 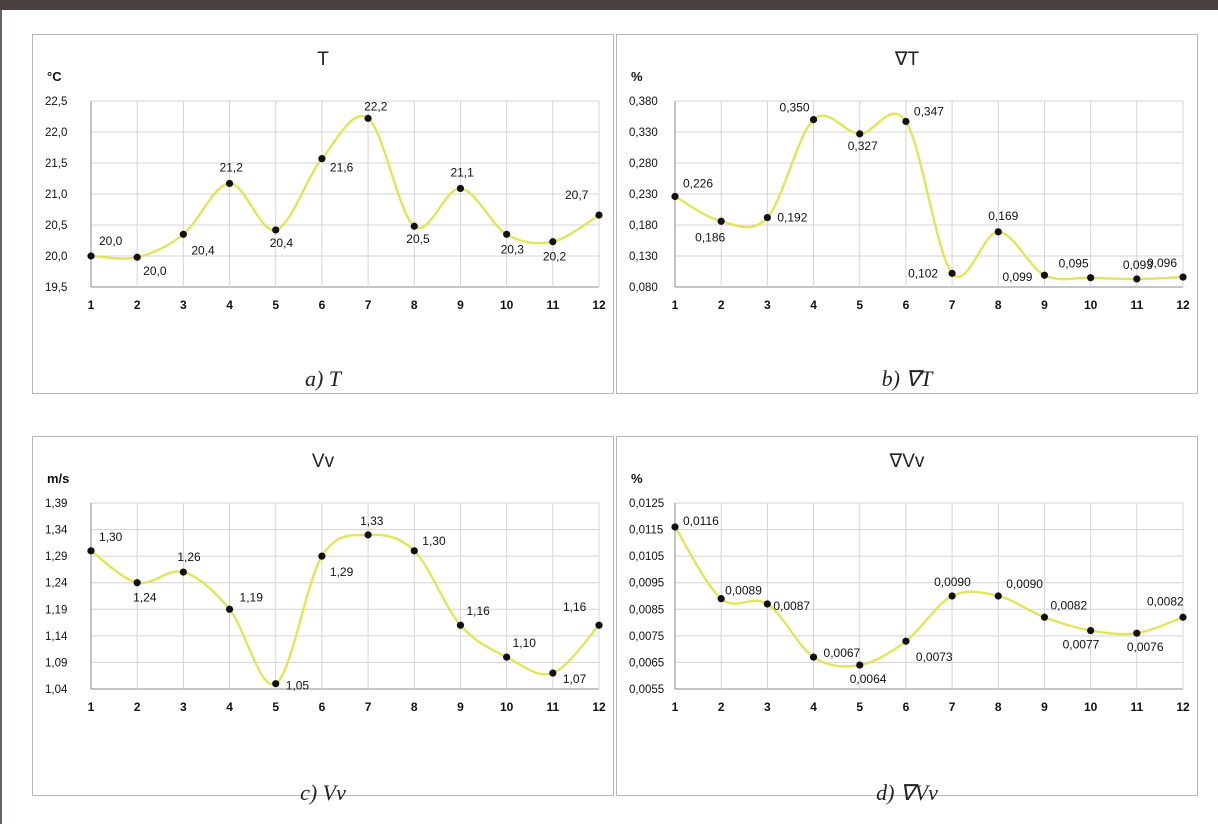 I want to click on data-label: 0,102, so click(x=923, y=273).